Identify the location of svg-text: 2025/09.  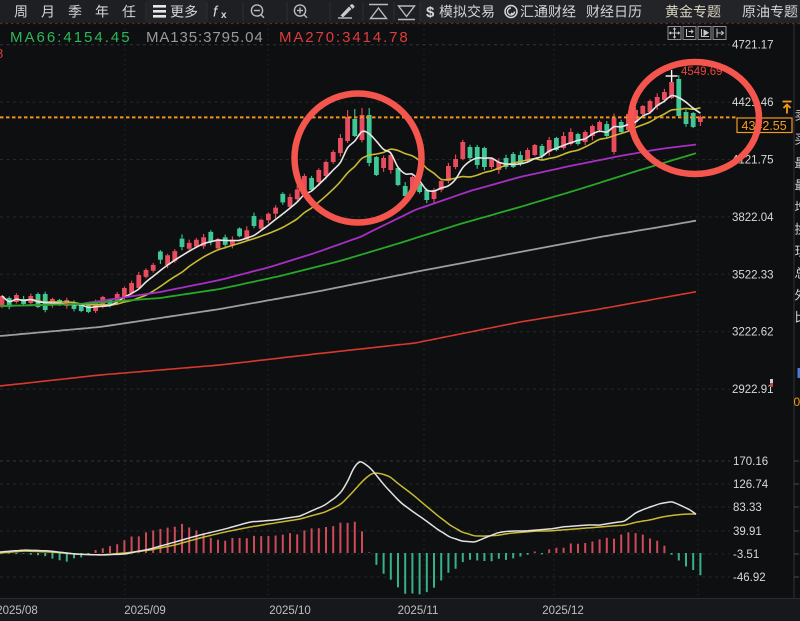
(145, 611).